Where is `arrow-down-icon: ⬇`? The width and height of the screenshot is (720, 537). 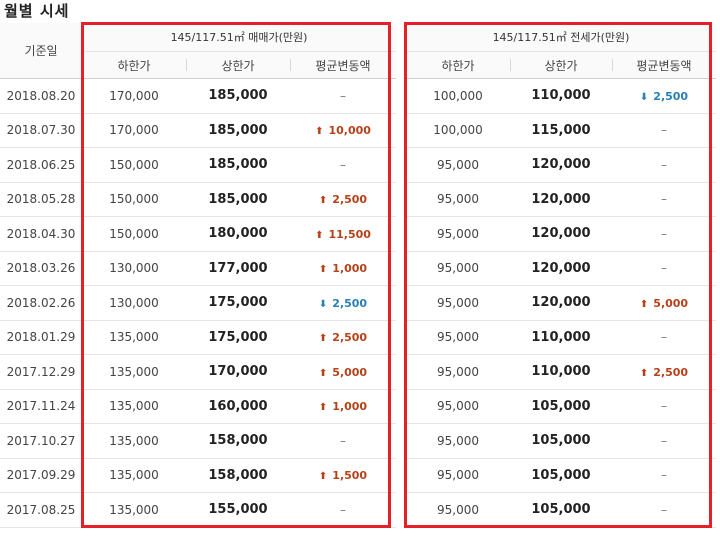 arrow-down-icon: ⬇ is located at coordinates (644, 97).